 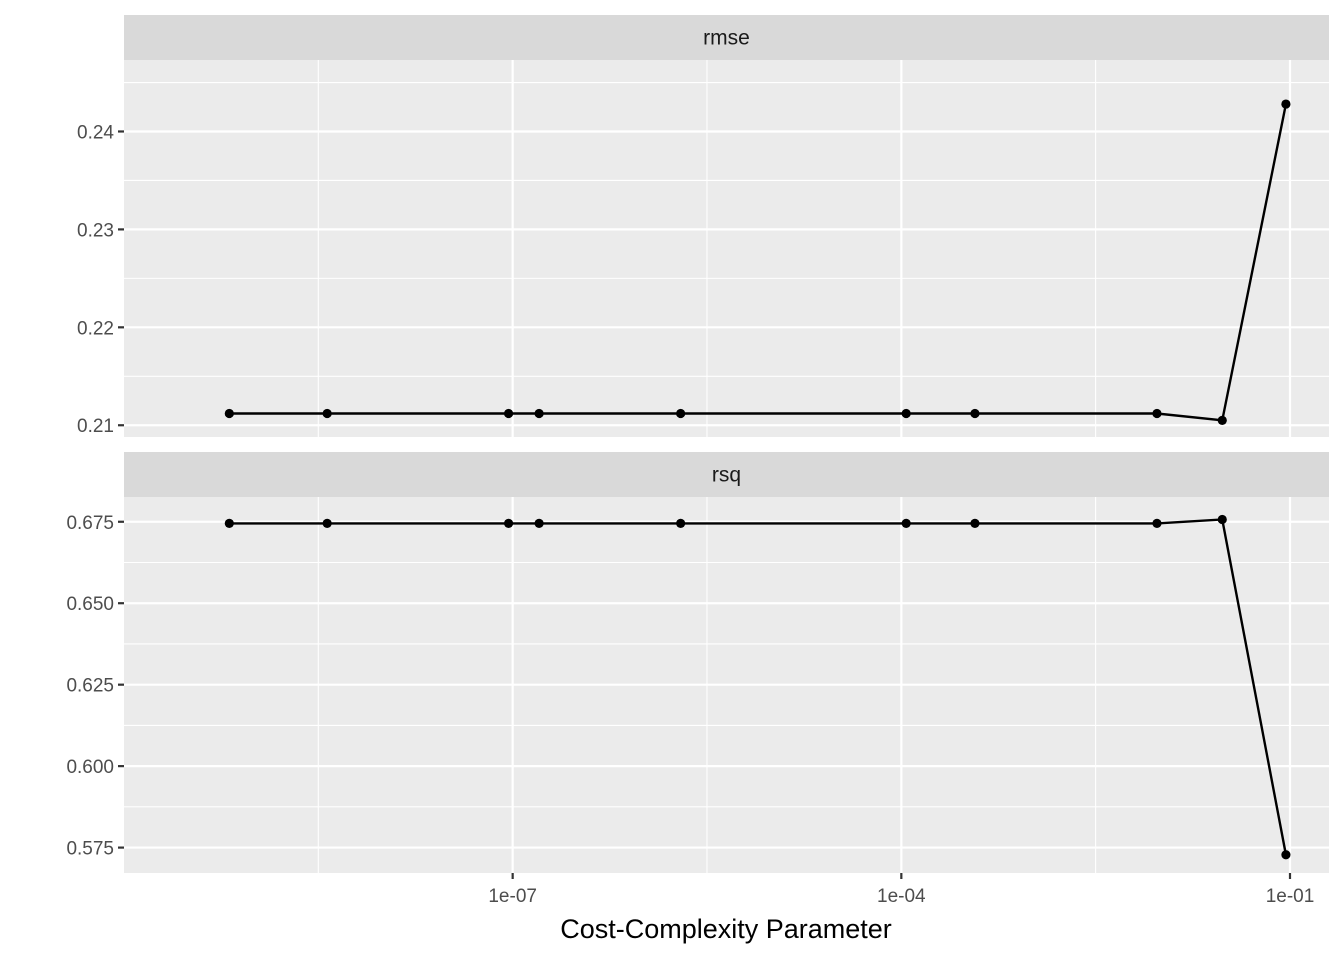 What do you see at coordinates (90, 767) in the screenshot?
I see `y-tick-label: 0.600` at bounding box center [90, 767].